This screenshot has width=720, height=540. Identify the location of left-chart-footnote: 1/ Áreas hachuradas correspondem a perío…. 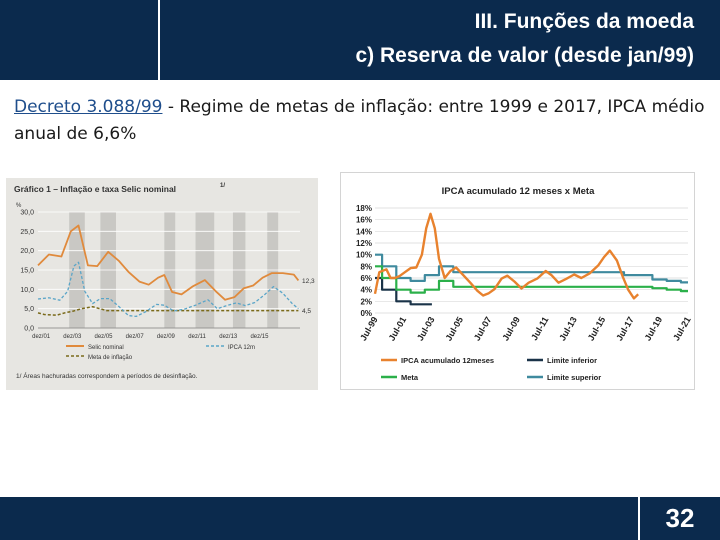
(107, 375).